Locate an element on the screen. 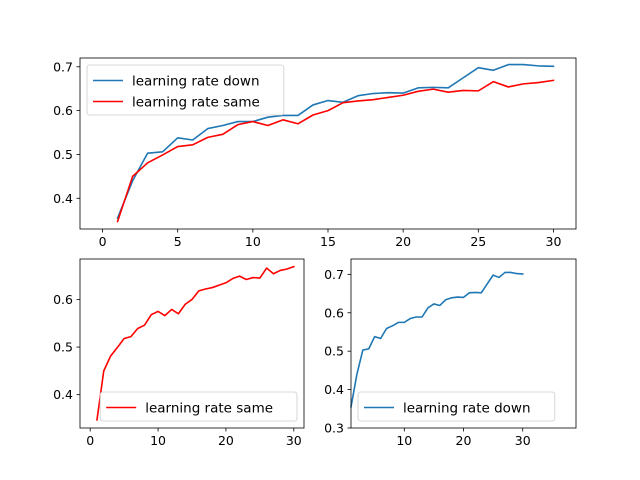 The width and height of the screenshot is (640, 480). y-tick-label: 0.3 is located at coordinates (334, 428).